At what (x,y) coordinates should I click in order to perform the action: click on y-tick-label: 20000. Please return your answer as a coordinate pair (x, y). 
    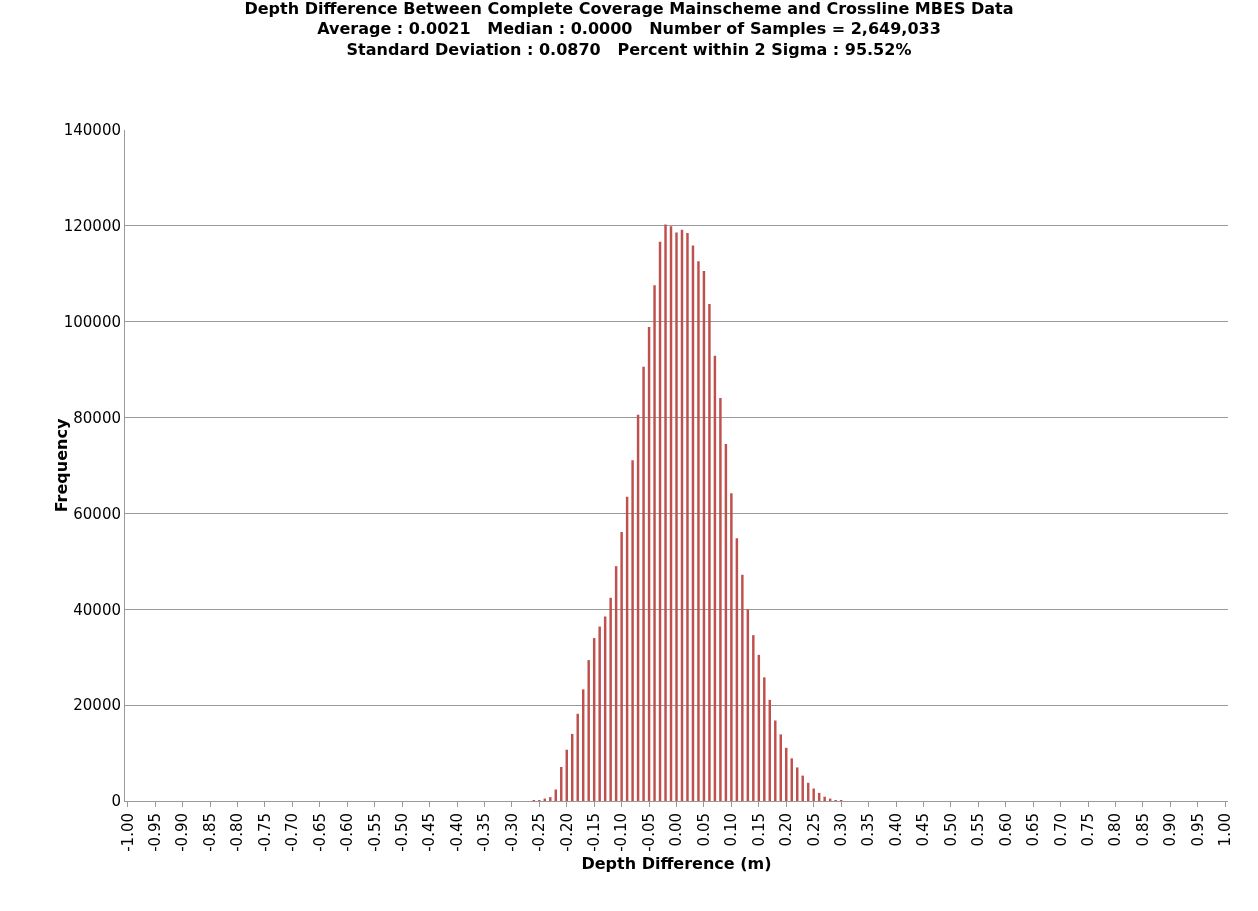
    Looking at the image, I should click on (97, 705).